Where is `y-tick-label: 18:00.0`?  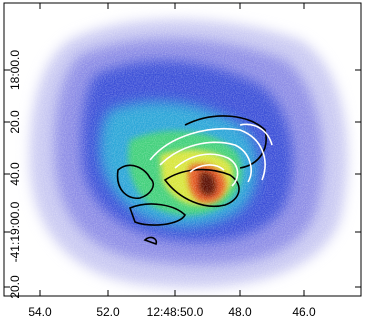
y-tick-label: 18:00.0 is located at coordinates (15, 70).